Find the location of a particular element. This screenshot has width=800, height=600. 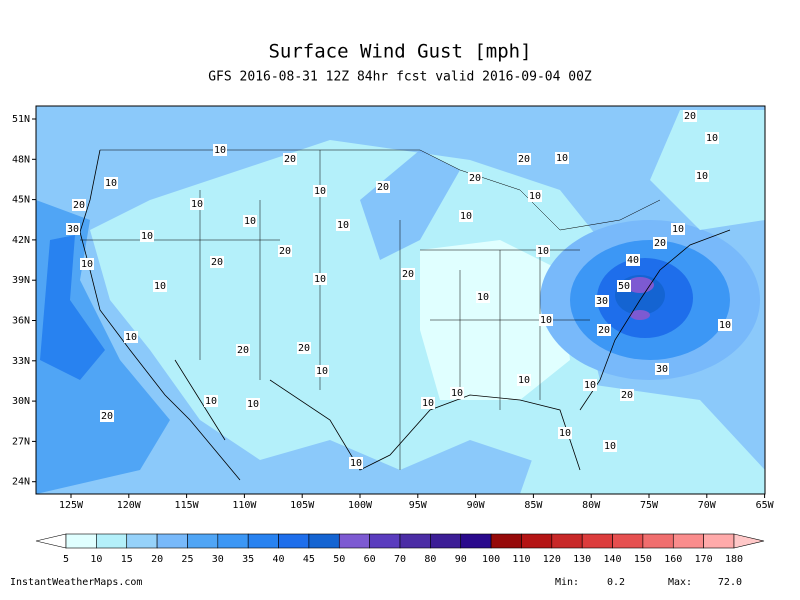

lon-label: 80W is located at coordinates (591, 505).